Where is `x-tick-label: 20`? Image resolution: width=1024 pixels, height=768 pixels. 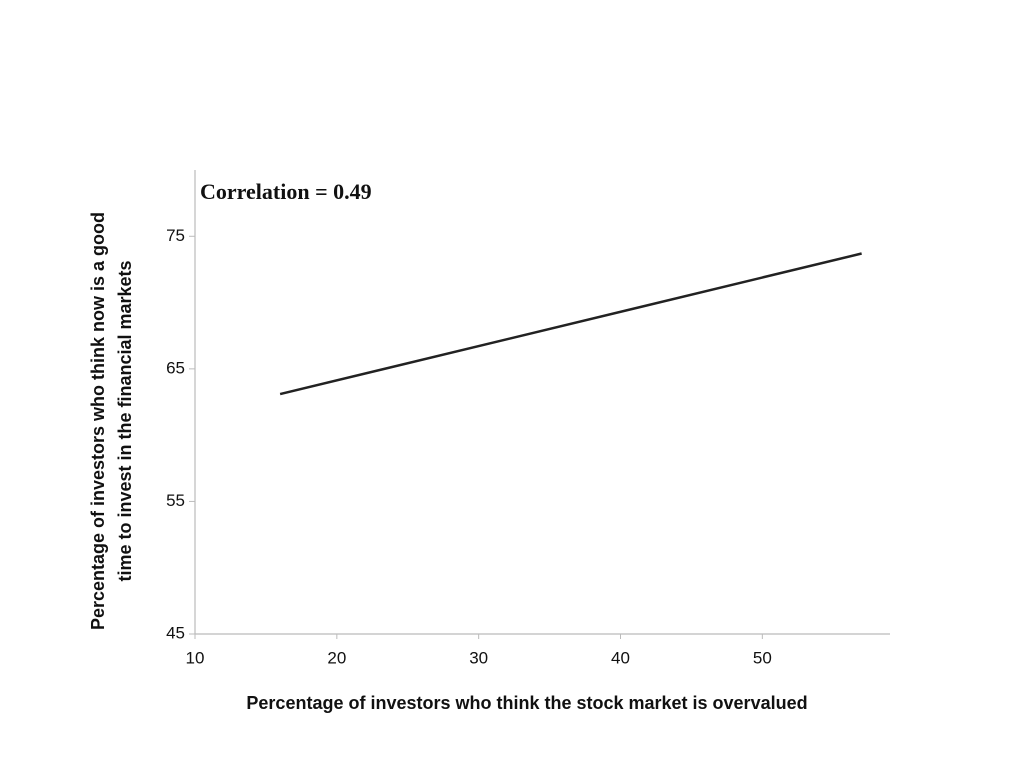 x-tick-label: 20 is located at coordinates (336, 657).